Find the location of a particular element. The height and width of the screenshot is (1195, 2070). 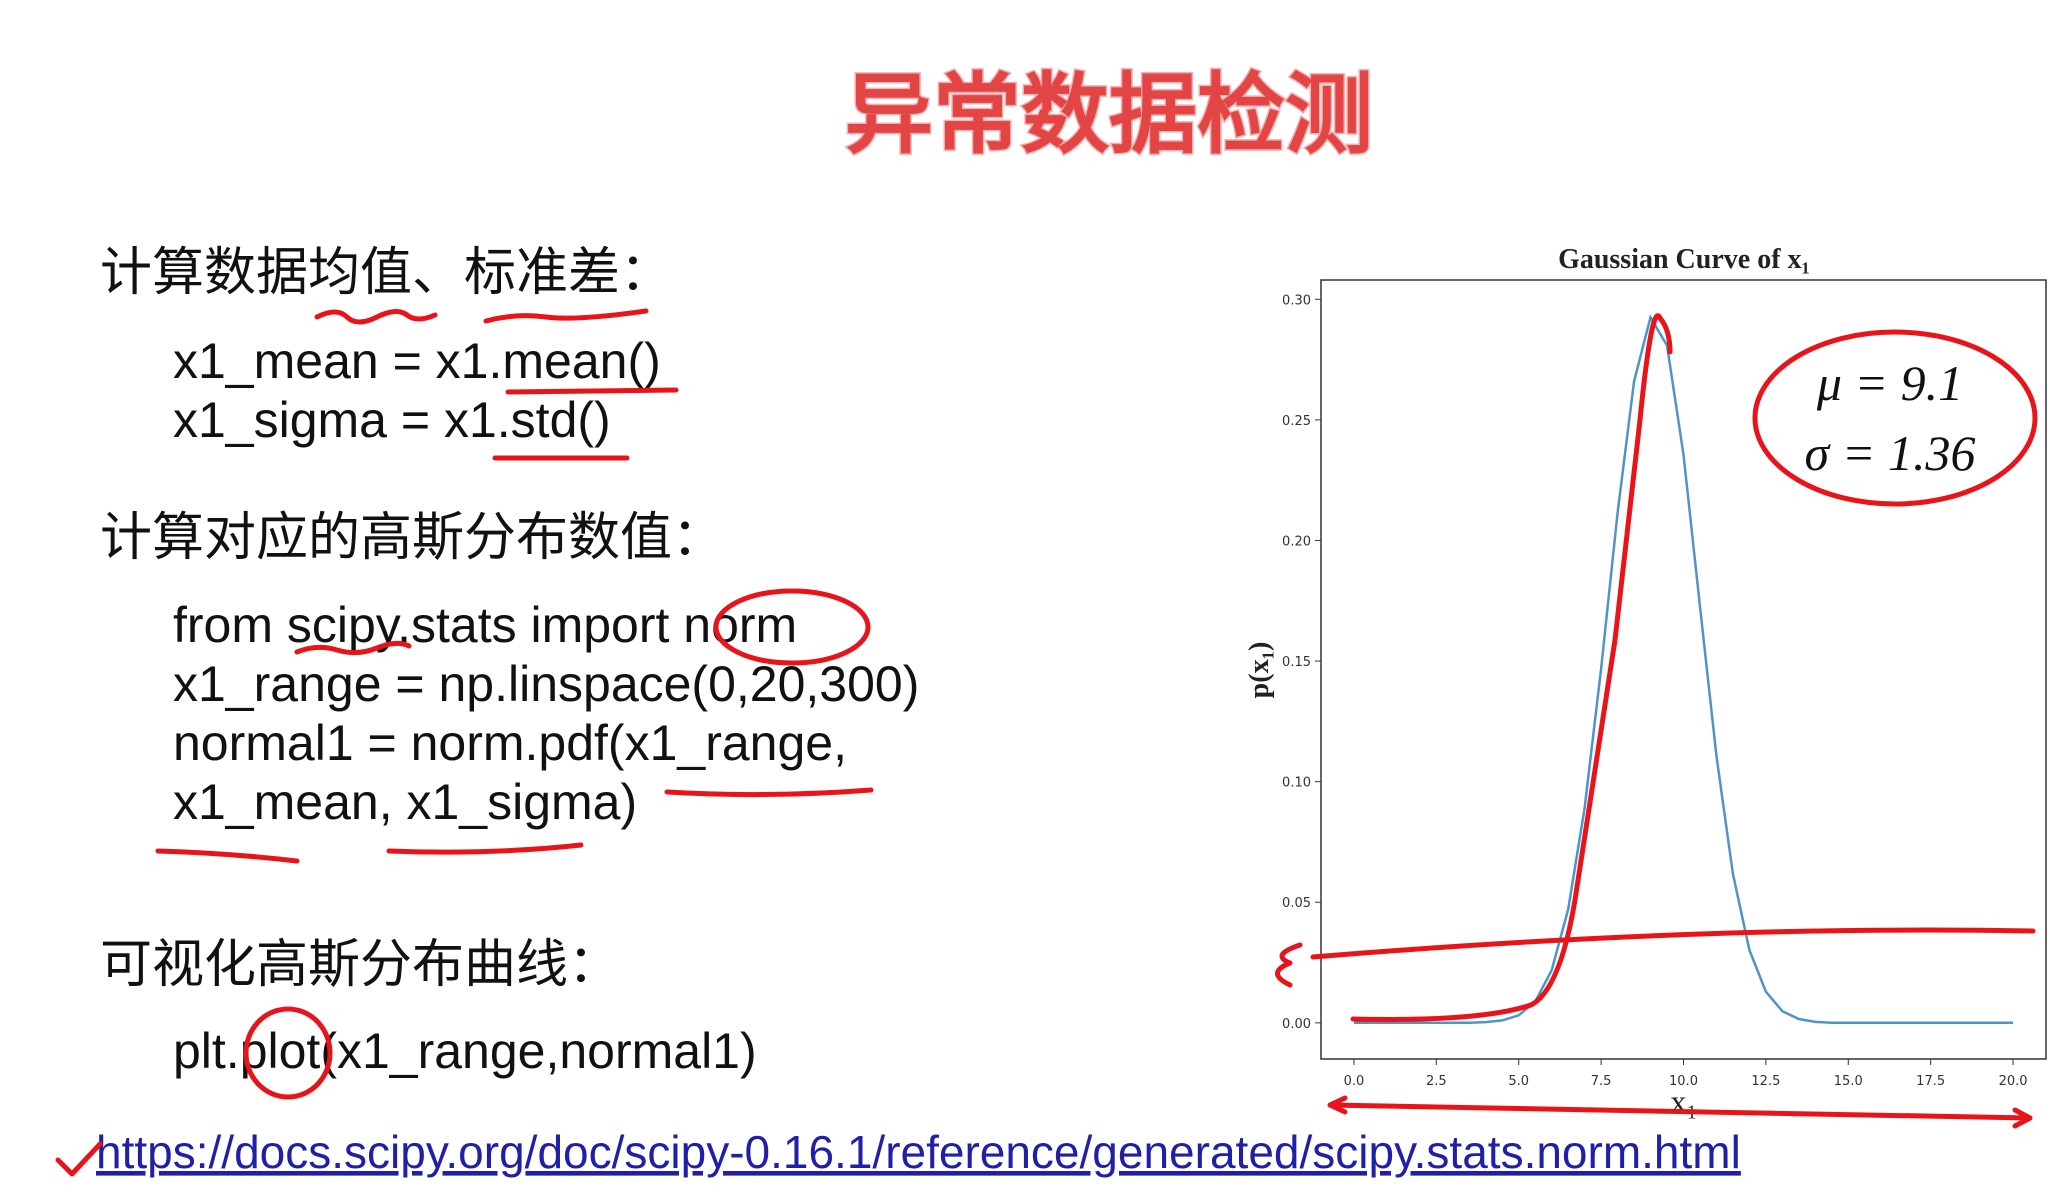

x-tick-label: 20.0 is located at coordinates (2013, 1081).